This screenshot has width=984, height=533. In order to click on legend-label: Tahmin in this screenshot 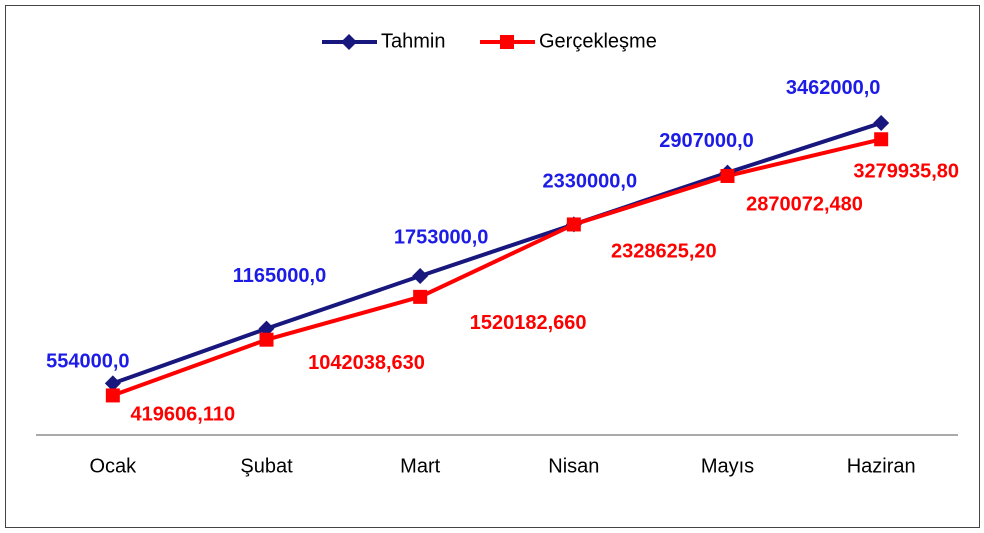, I will do `click(413, 41)`.